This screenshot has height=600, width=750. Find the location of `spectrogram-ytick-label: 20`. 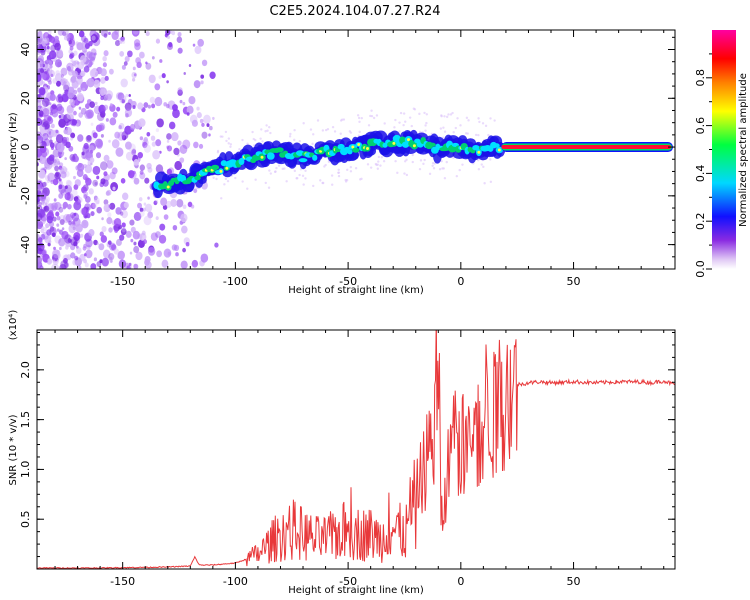

spectrogram-ytick-label: 20 is located at coordinates (25, 98).